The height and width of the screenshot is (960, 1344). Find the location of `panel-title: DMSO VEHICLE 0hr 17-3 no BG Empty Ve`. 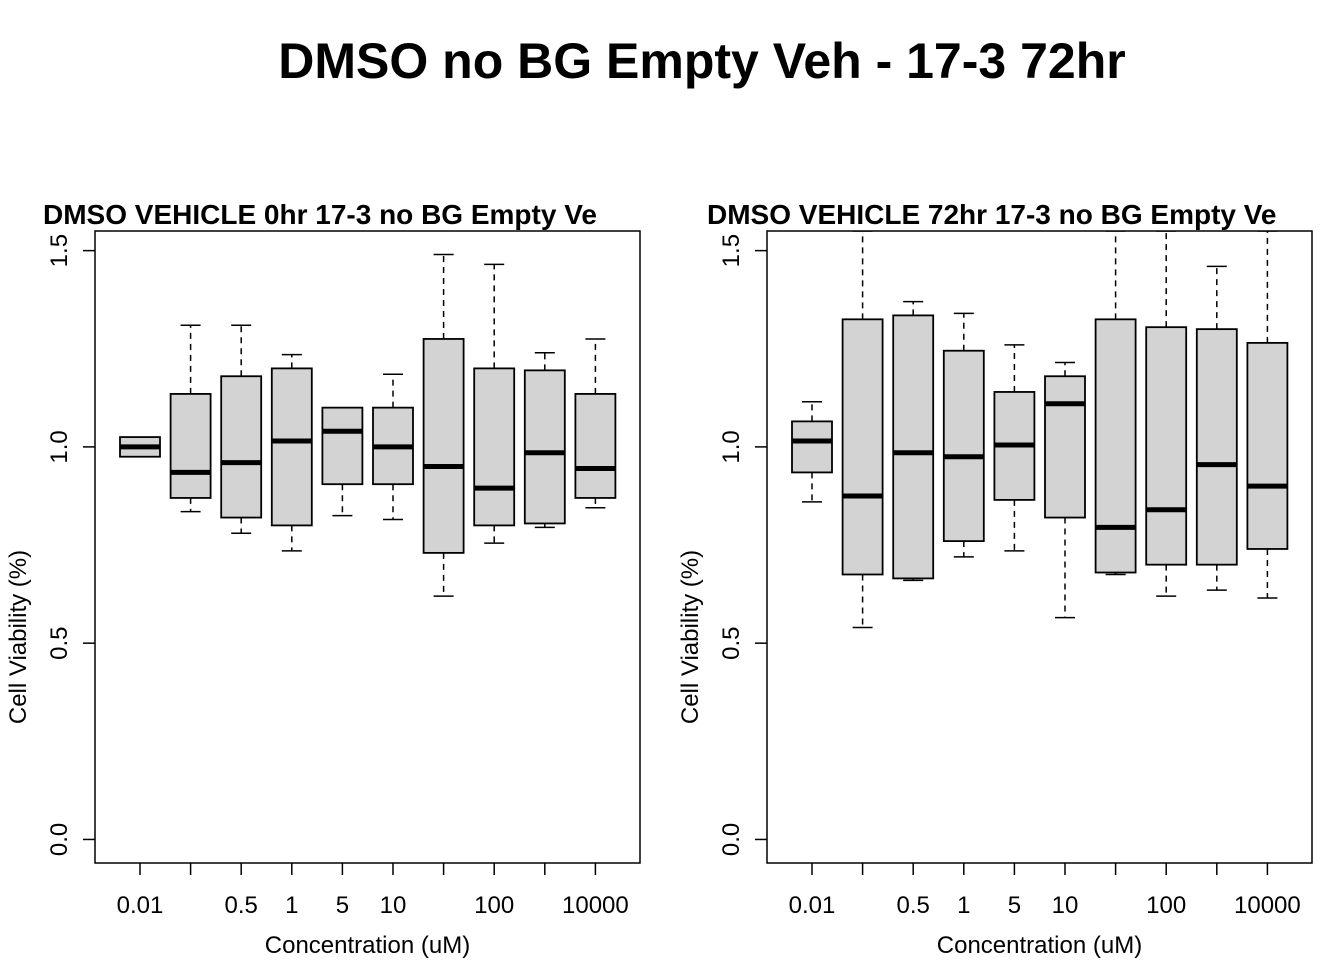

panel-title: DMSO VEHICLE 0hr 17-3 no BG Empty Ve is located at coordinates (320, 214).